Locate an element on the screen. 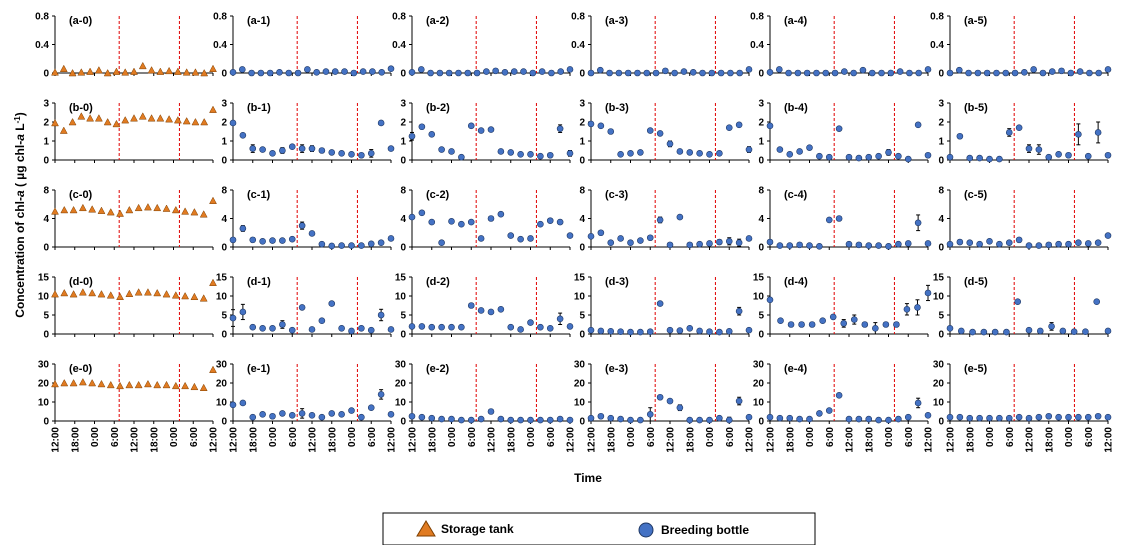  y-tick-label: 10 is located at coordinates (939, 297).